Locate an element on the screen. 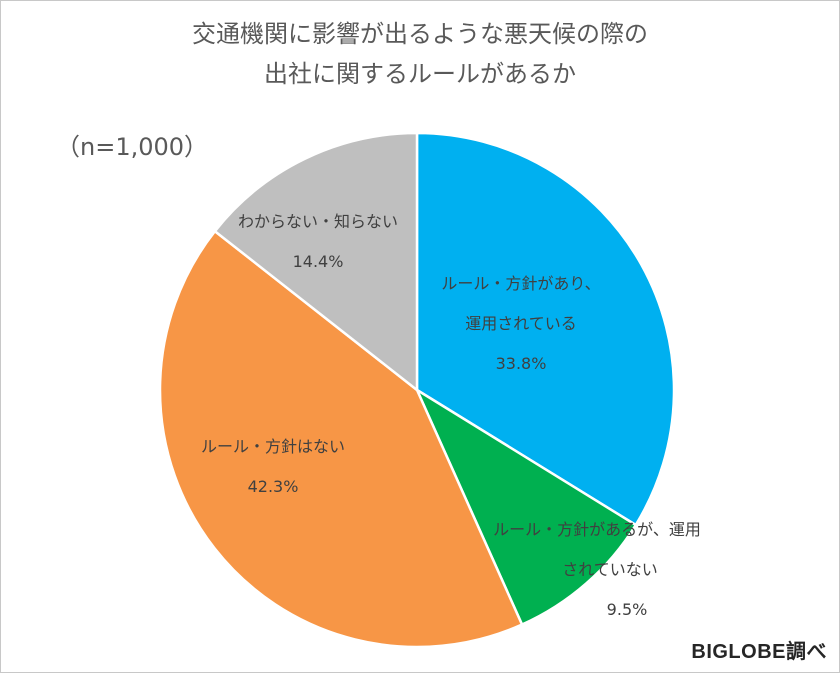  slice-label-not-operated: ルール・方針があるが、運用 されていない 9.5% is located at coordinates (597, 570).